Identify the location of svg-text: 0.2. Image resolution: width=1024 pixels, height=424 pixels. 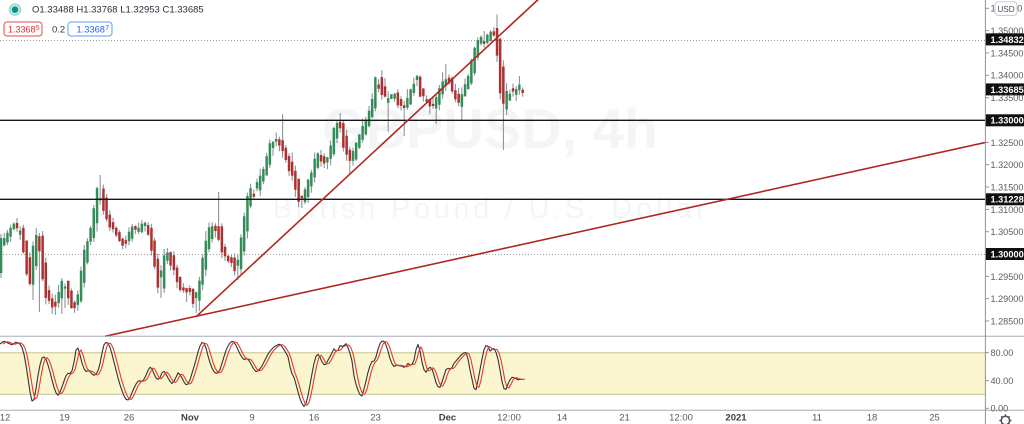
(58, 29).